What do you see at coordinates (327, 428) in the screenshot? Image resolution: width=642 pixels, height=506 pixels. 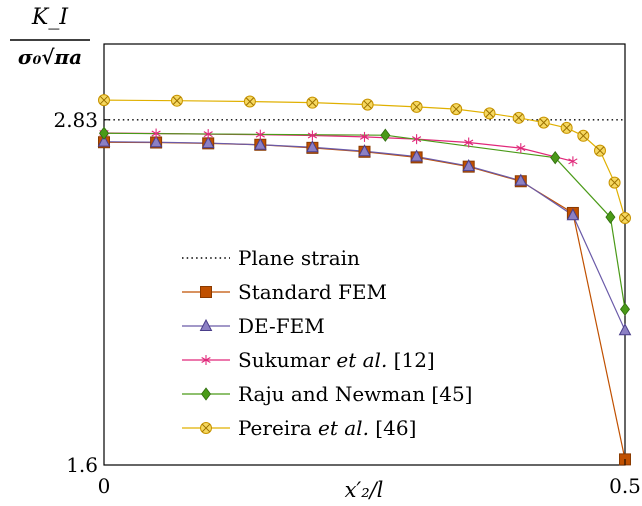 I see `legend-label: Pereira et al. [46]` at bounding box center [327, 428].